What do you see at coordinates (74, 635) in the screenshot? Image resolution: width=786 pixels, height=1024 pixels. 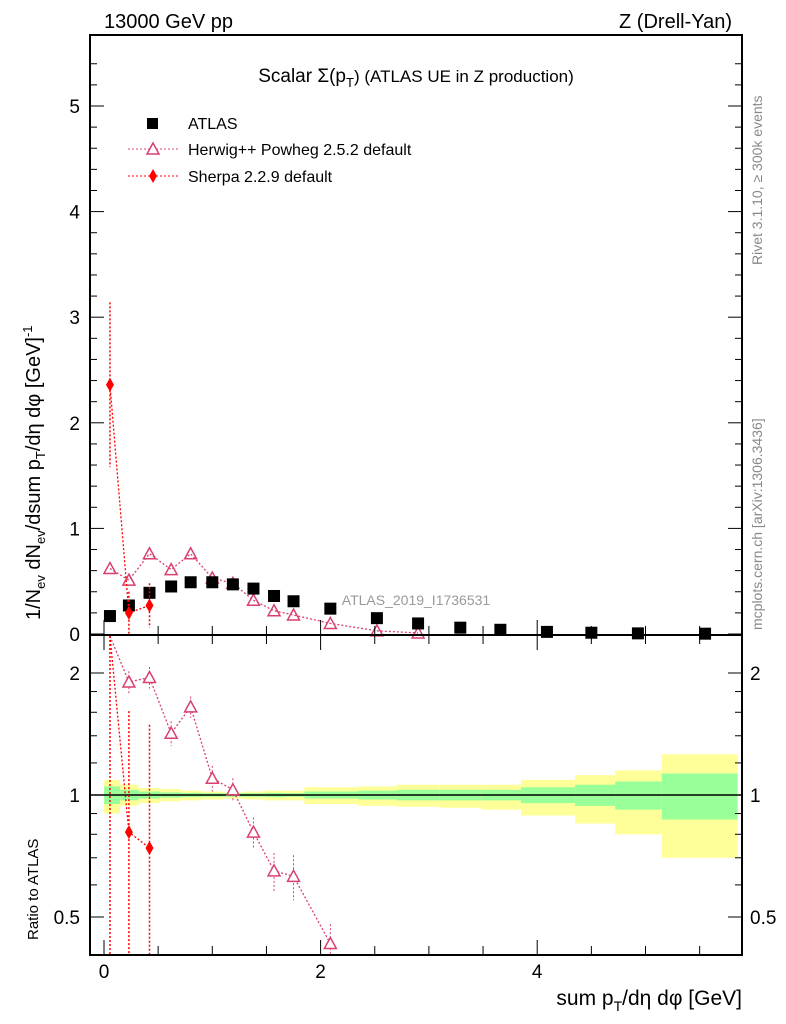 I see `y-tick-label: 0` at bounding box center [74, 635].